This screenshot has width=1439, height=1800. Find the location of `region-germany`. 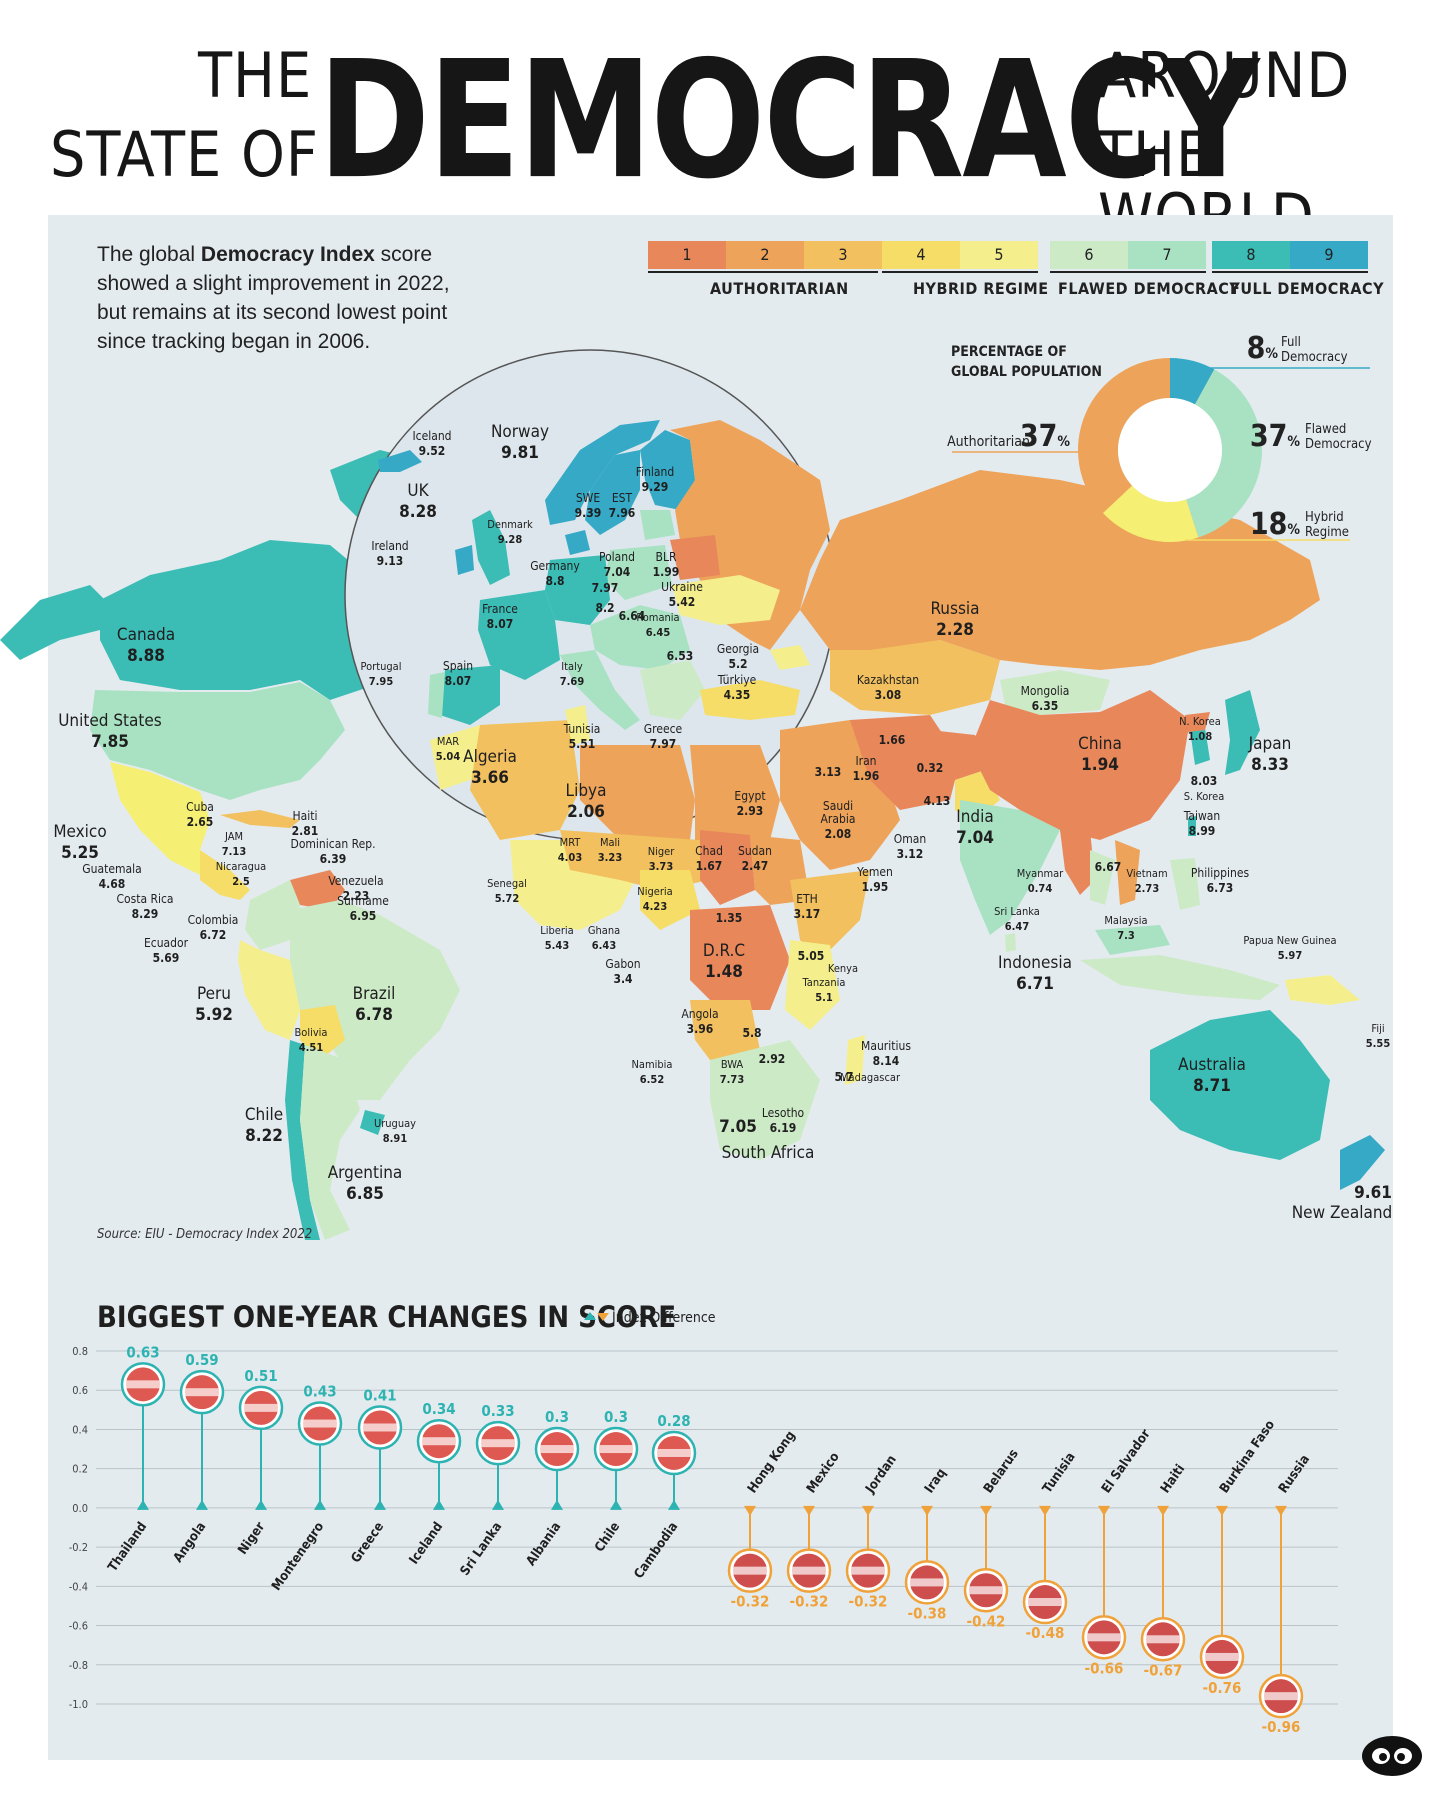

region-germany is located at coordinates (577, 590).